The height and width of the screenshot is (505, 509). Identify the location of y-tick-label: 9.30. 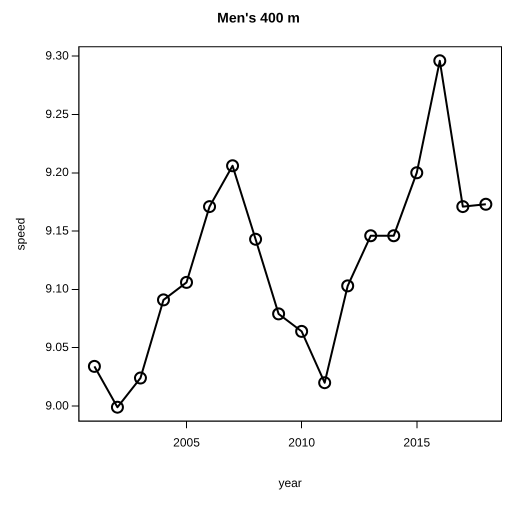
(57, 55).